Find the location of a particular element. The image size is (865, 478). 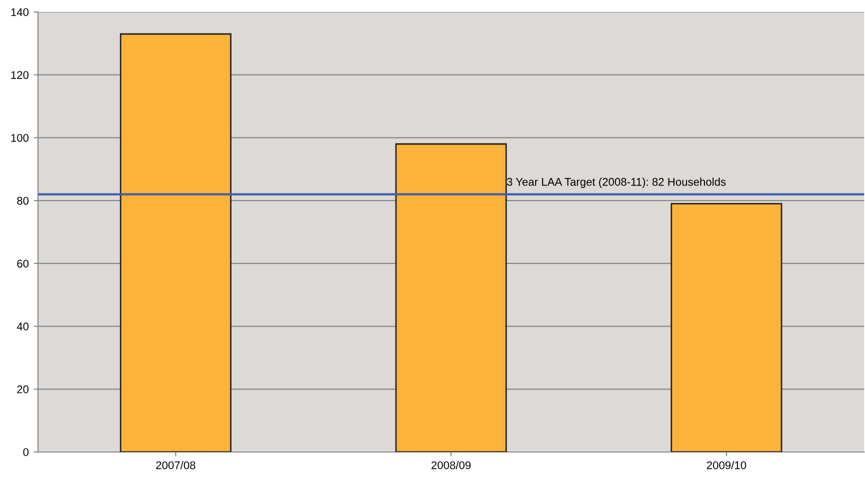

y-tick-label: 140 is located at coordinates (20, 12).